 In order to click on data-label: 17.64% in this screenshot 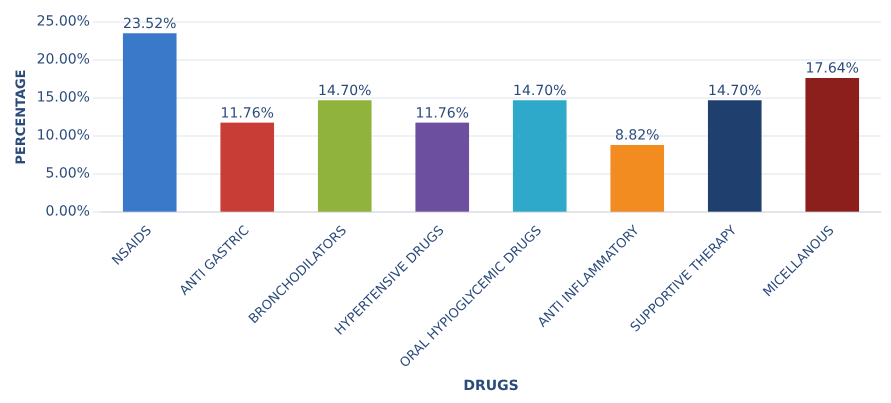, I will do `click(832, 68)`.